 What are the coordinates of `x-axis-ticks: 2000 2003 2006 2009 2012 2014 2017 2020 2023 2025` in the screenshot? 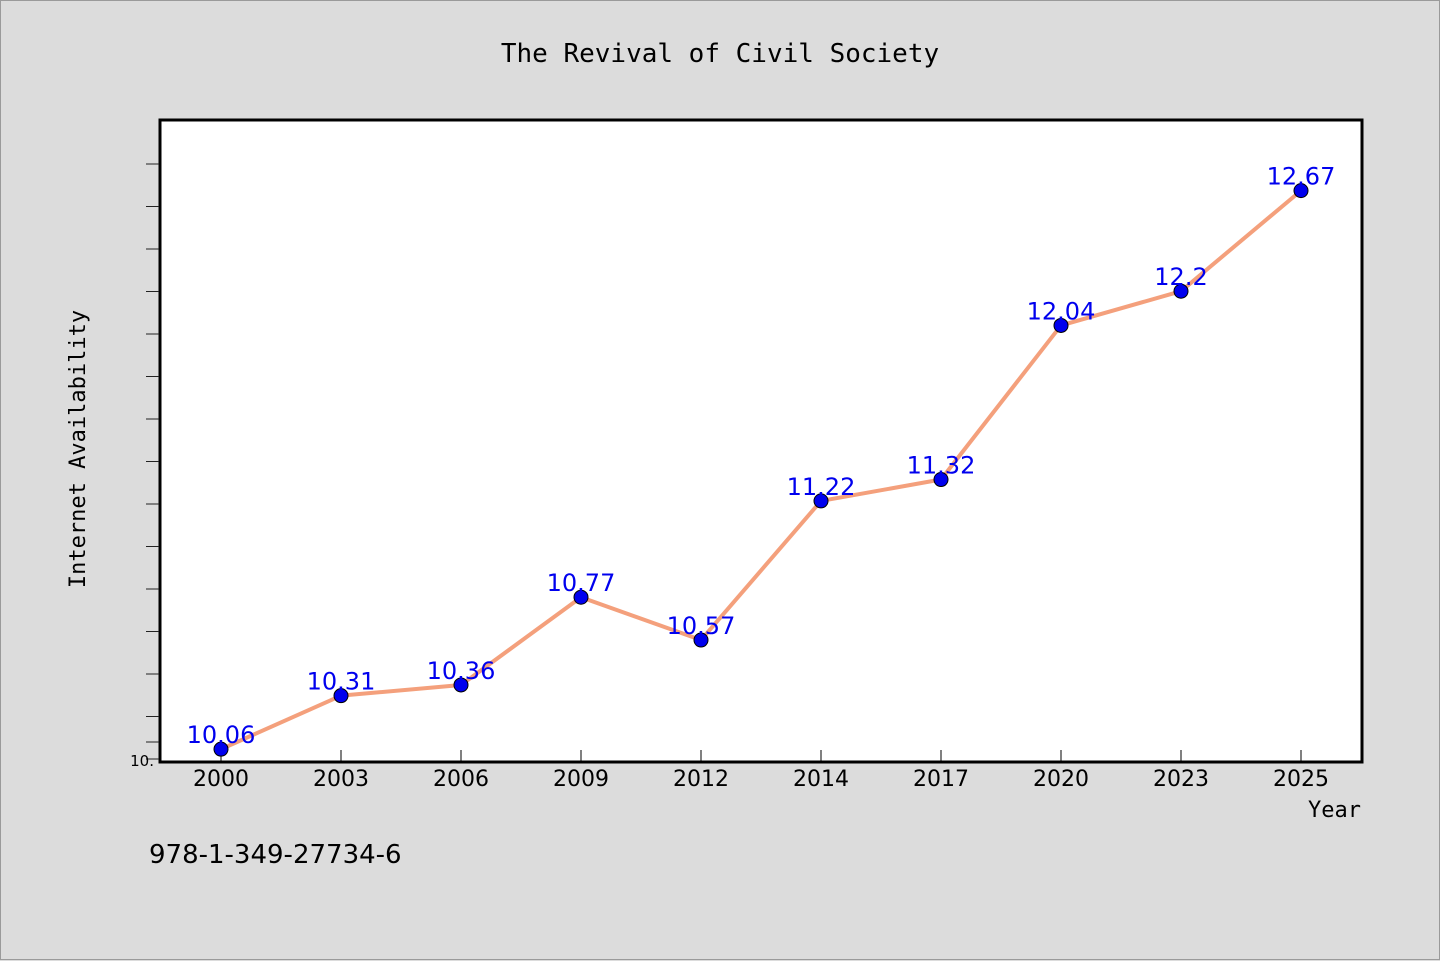 It's located at (761, 771).